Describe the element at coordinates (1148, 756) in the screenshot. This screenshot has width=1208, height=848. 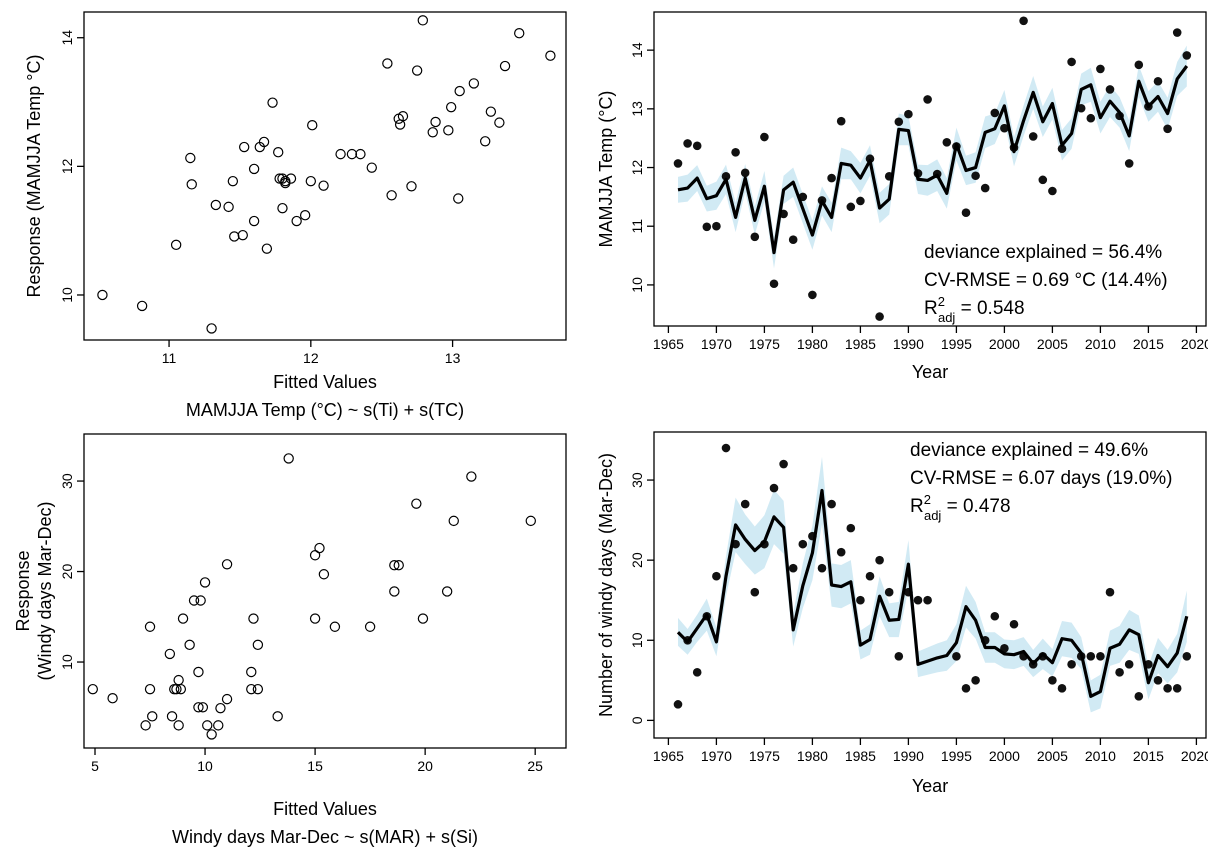
I see `x-tick-label: 2015` at that location.